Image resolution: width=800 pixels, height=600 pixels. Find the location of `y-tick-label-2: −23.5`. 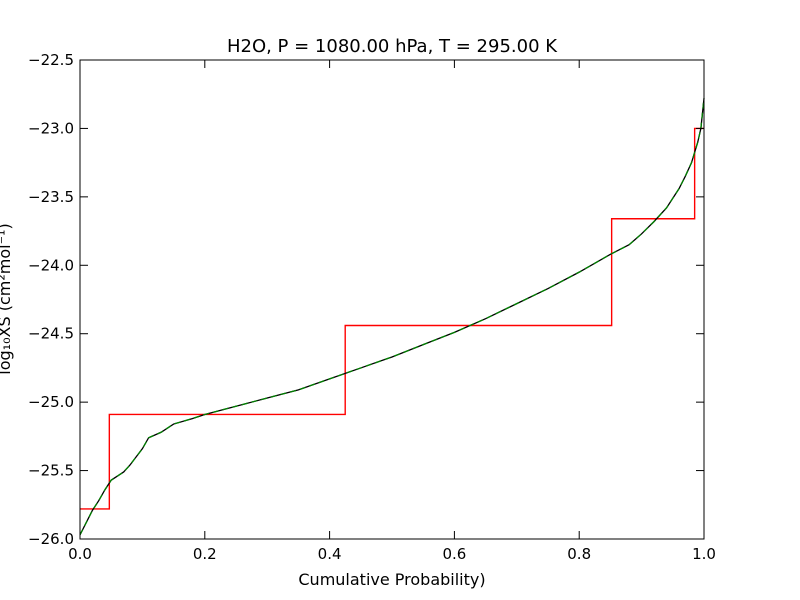

y-tick-label-2: −23.5 is located at coordinates (51, 197).